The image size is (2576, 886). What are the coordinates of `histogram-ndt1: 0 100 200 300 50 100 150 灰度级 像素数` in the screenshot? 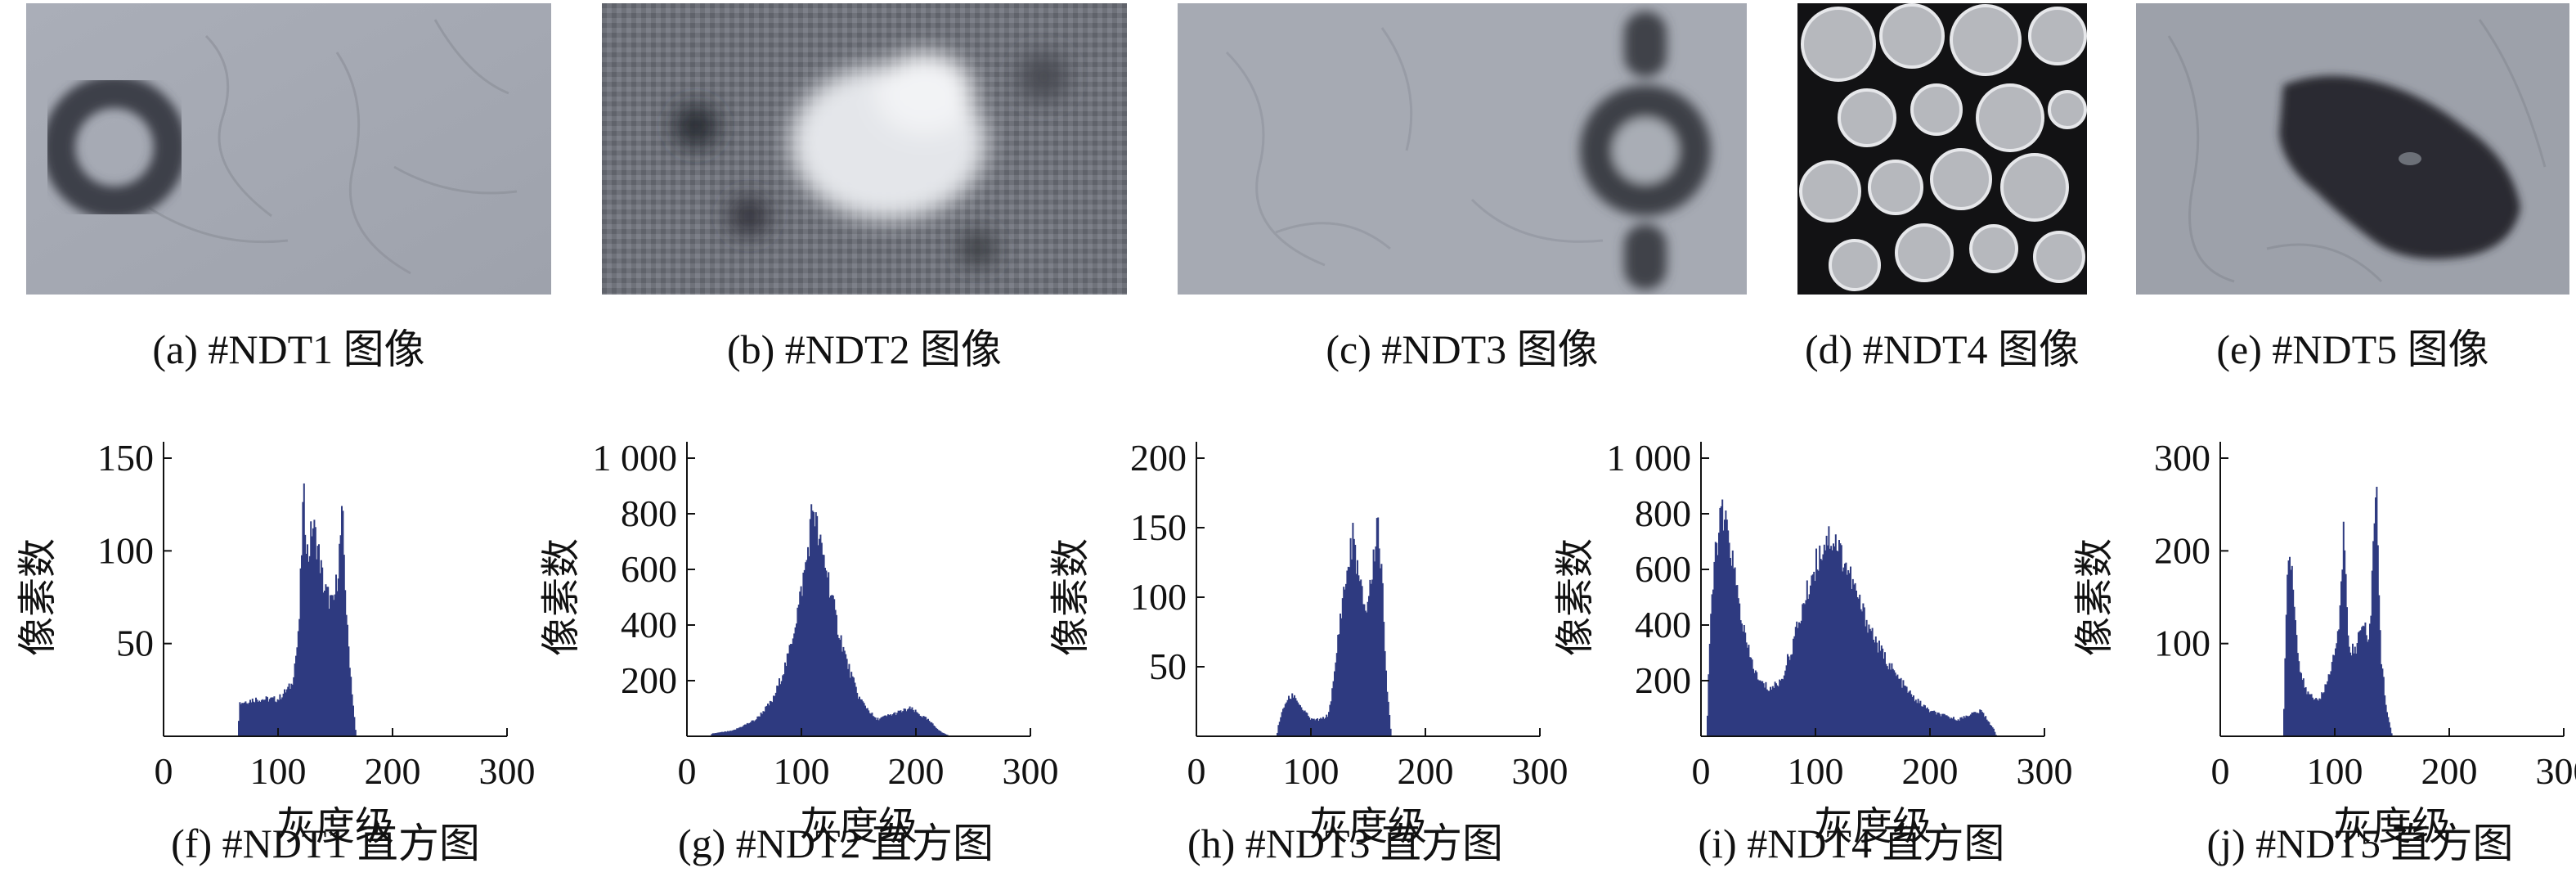 It's located at (268, 642).